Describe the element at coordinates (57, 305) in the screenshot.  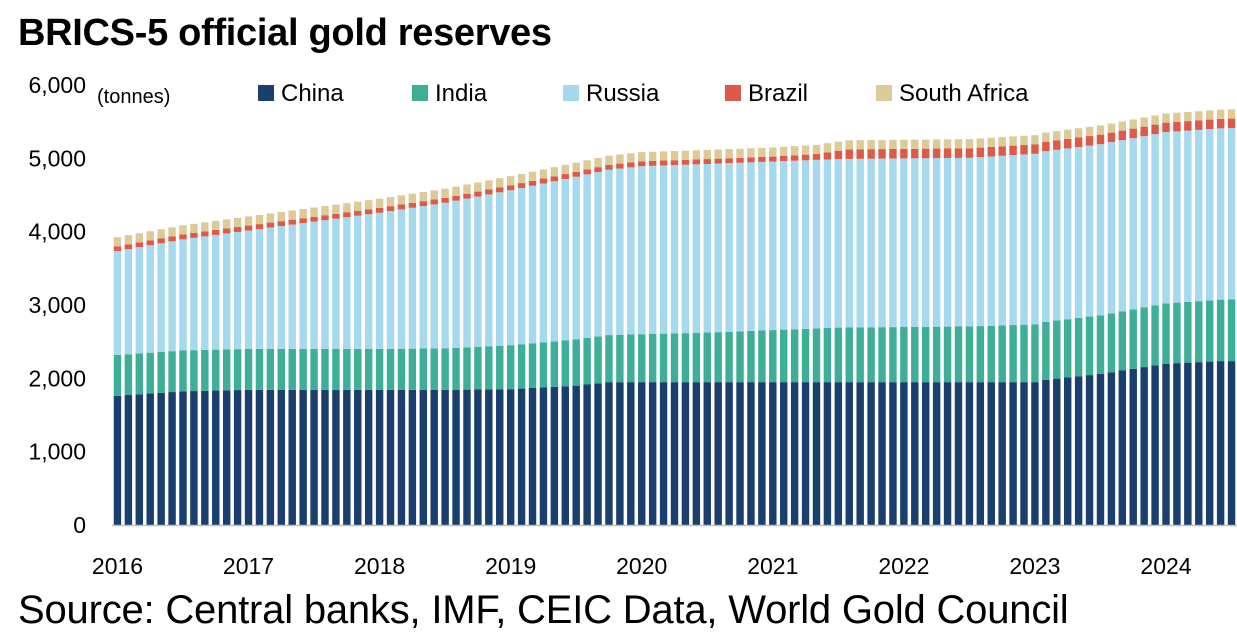
I see `y-axis: 0 1,000 2,000 3,000 4,000 5,000 6,000` at that location.